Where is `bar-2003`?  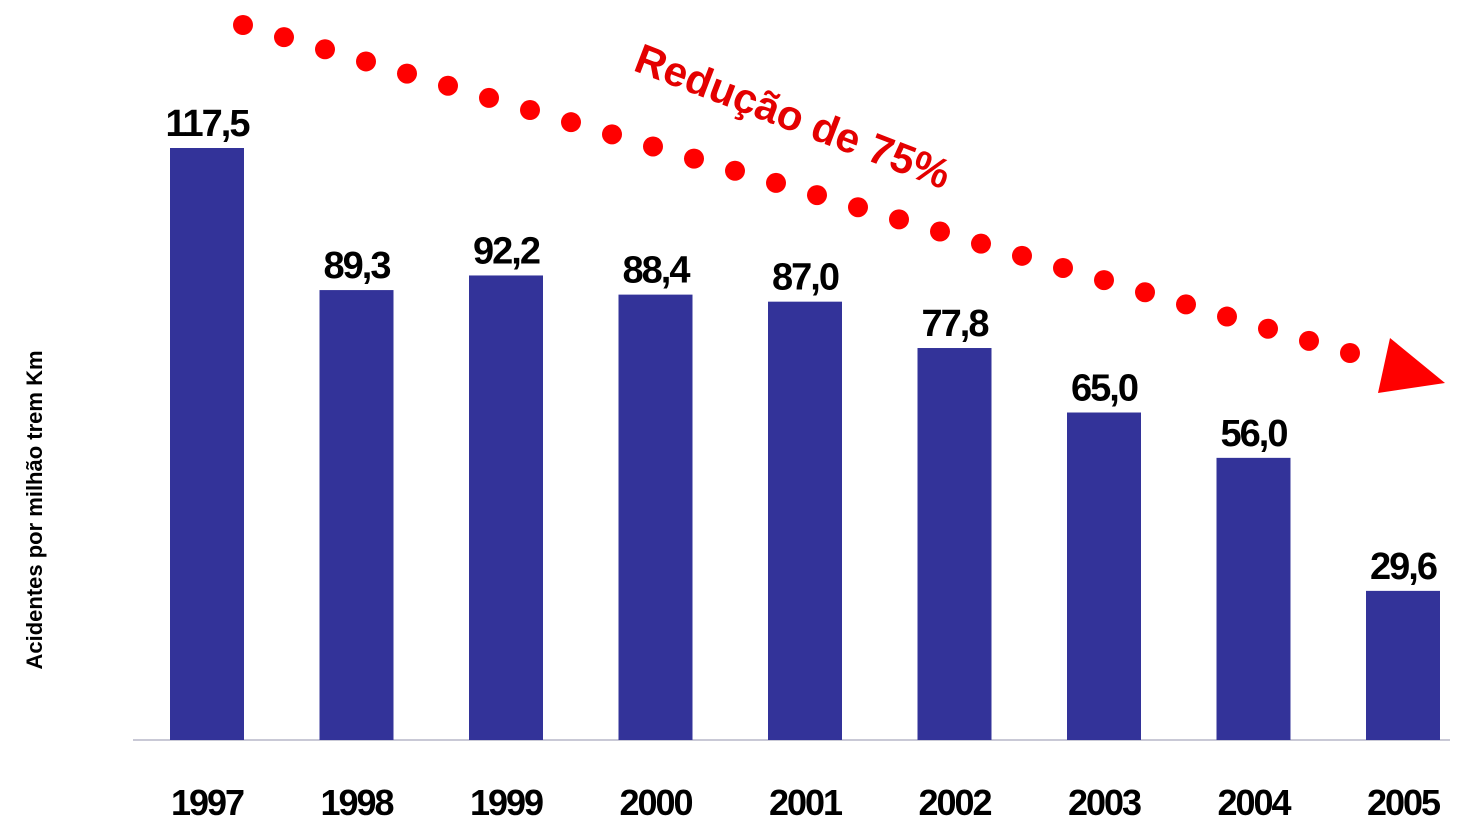
bar-2003 is located at coordinates (1104, 576).